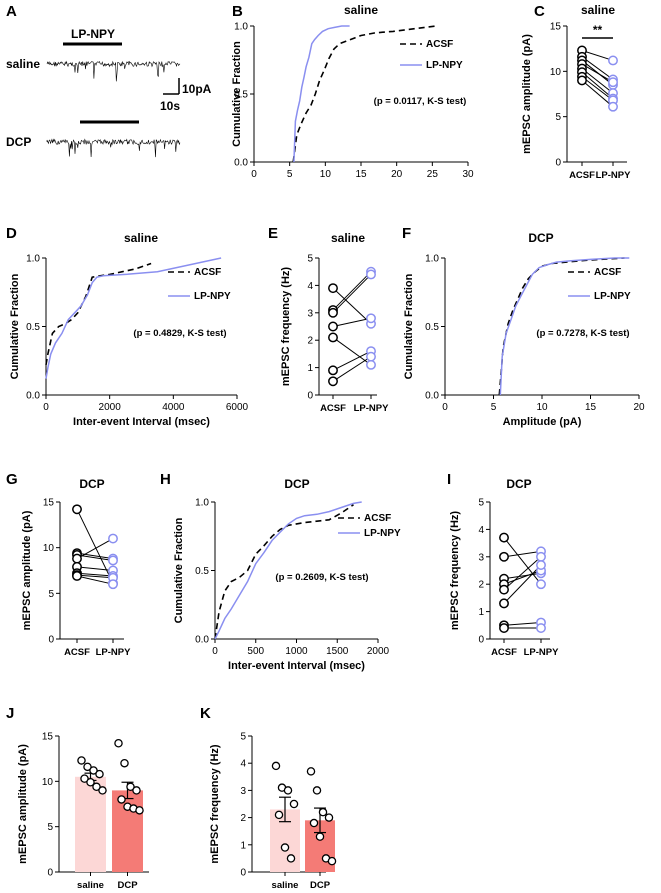 The width and height of the screenshot is (661, 893). I want to click on x-tick-label: 0, so click(215, 651).